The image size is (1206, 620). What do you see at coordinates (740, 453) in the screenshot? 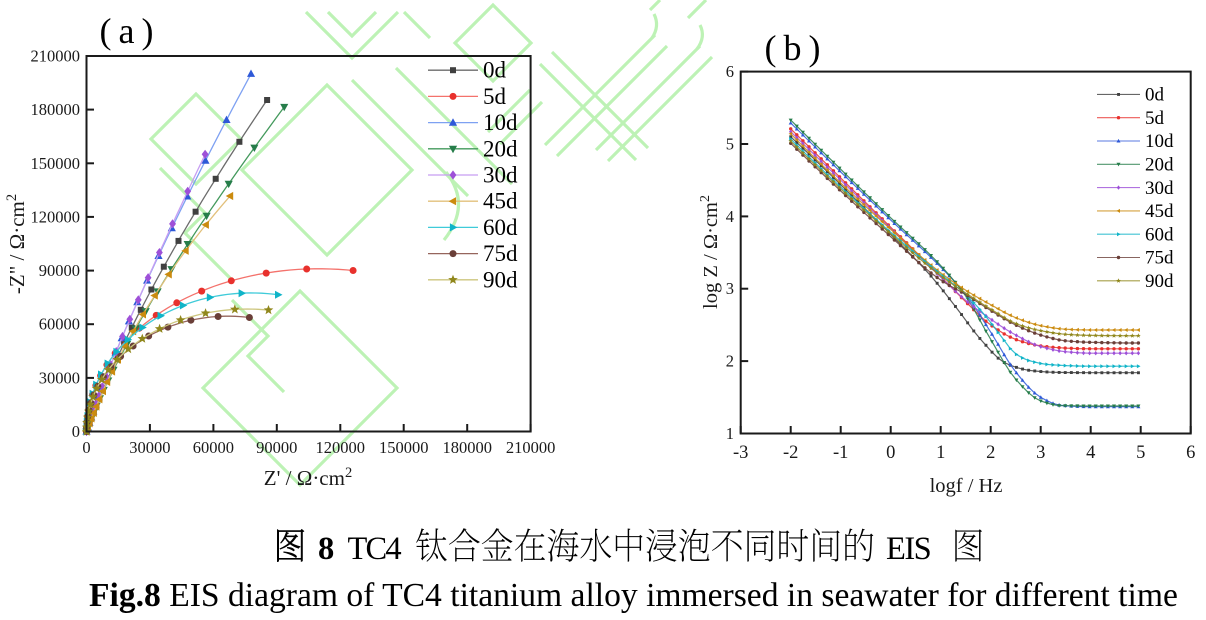
I see `svg-text: -3` at bounding box center [740, 453].